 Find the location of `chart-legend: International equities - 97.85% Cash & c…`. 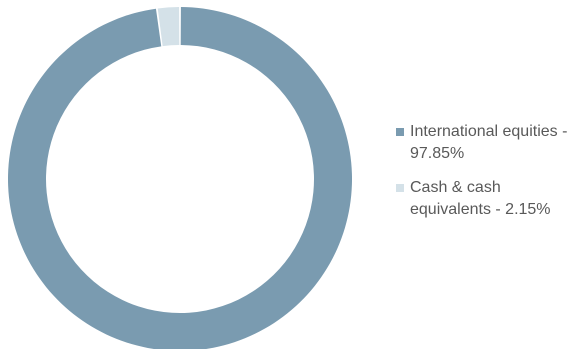

chart-legend: International equities - 97.85% Cash & c… is located at coordinates (486, 177).